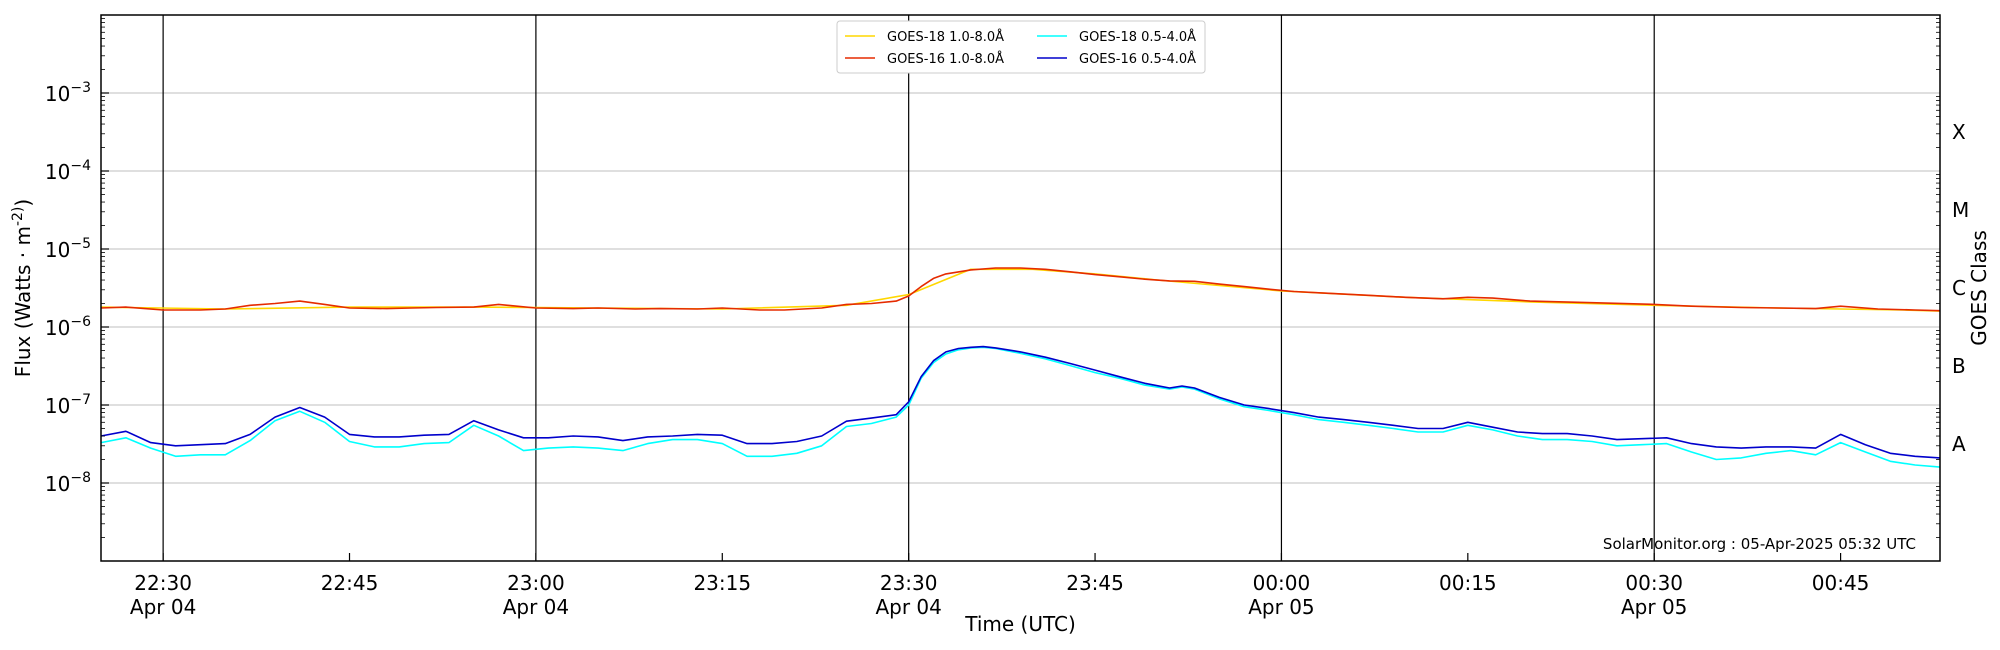  I want to click on y-tick-label: 10⁻⁸, so click(68, 483).